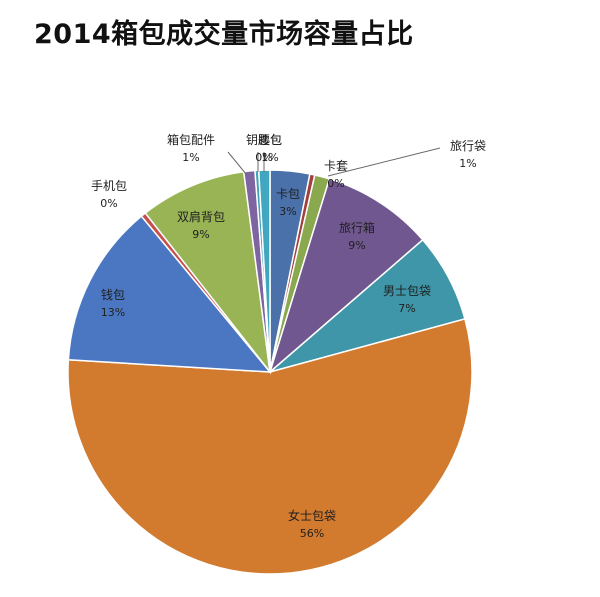 This screenshot has width=600, height=597. I want to click on slice-label-name-9: 双肩背包, so click(201, 216).